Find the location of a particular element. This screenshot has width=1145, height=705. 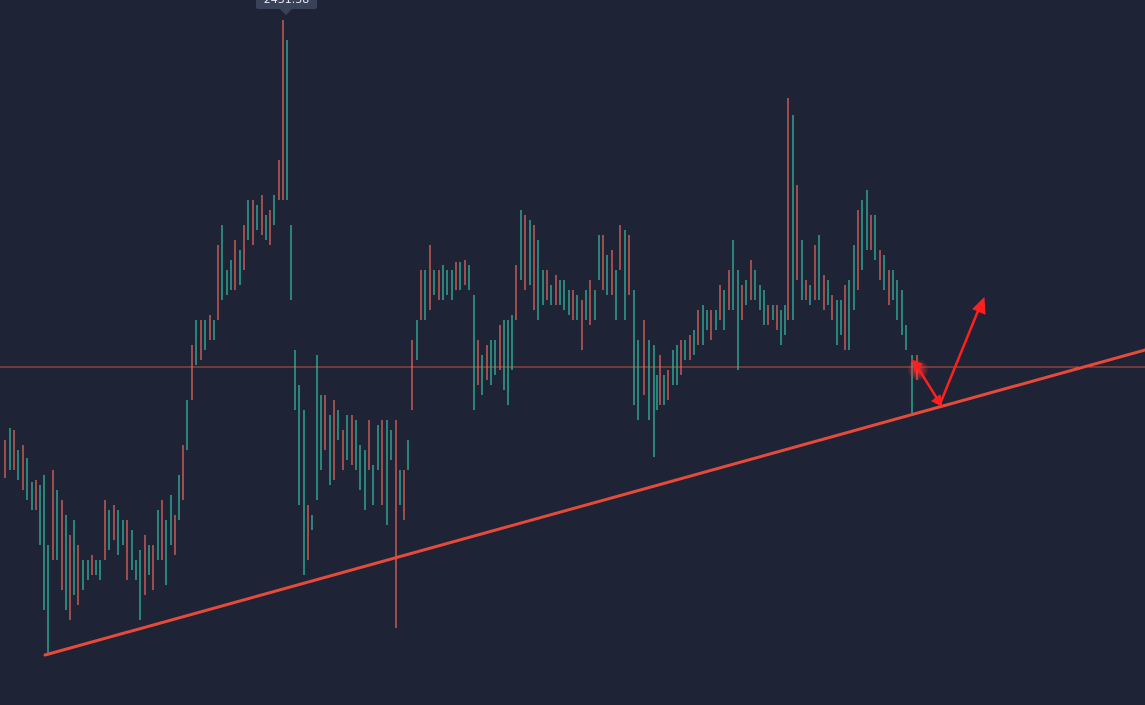

price-label: 2431.38 is located at coordinates (286, 7).